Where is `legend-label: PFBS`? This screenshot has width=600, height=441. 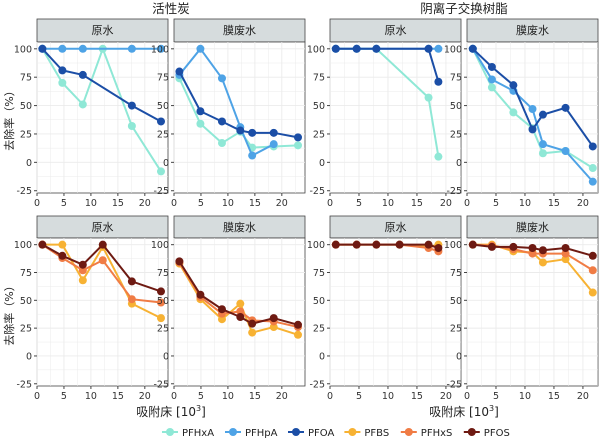 legend-label: PFBS is located at coordinates (376, 433).